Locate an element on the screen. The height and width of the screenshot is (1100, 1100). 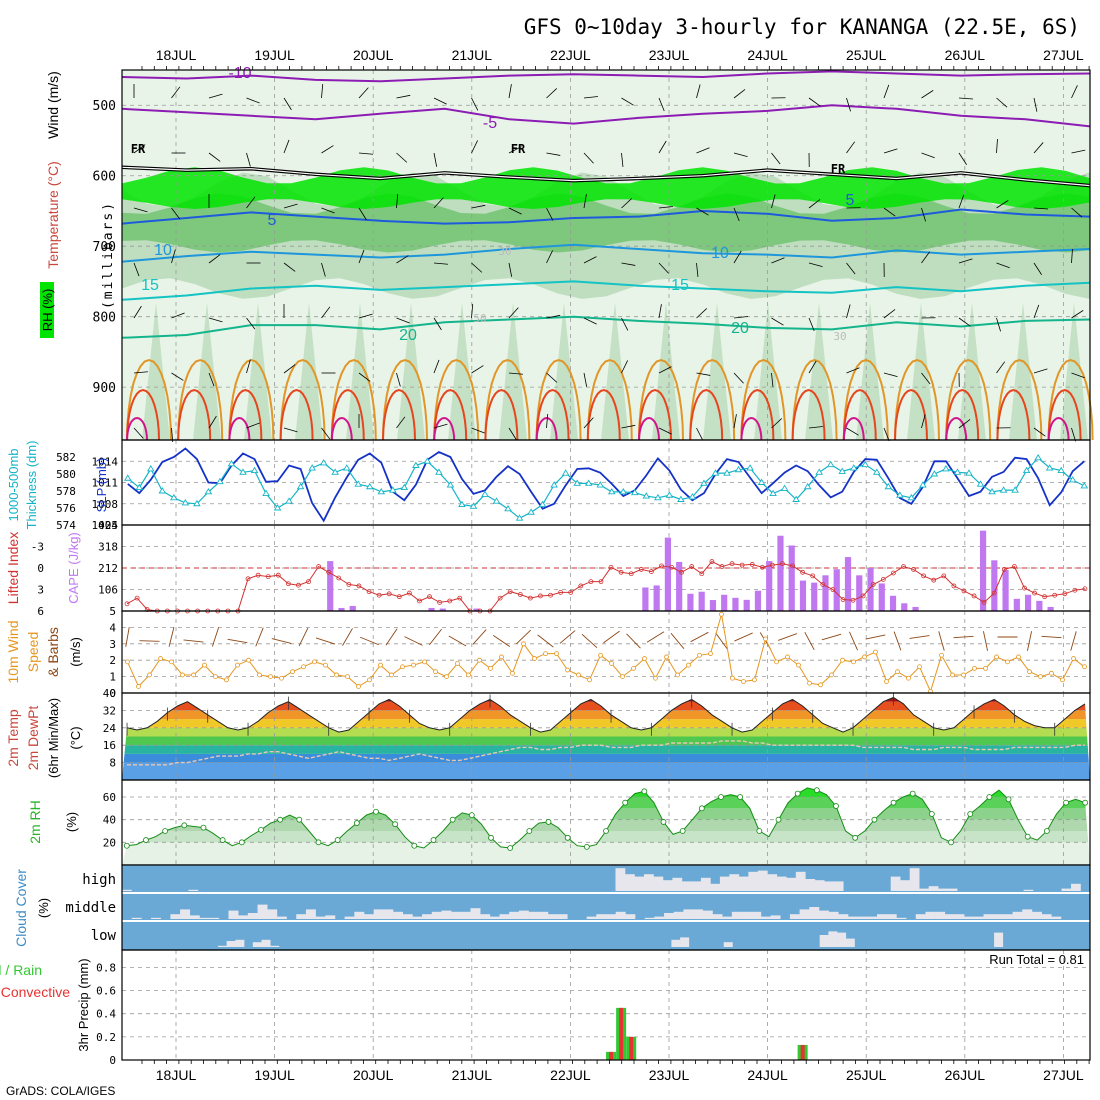
lifted-index-tick-label: 0 is located at coordinates (40, 568).